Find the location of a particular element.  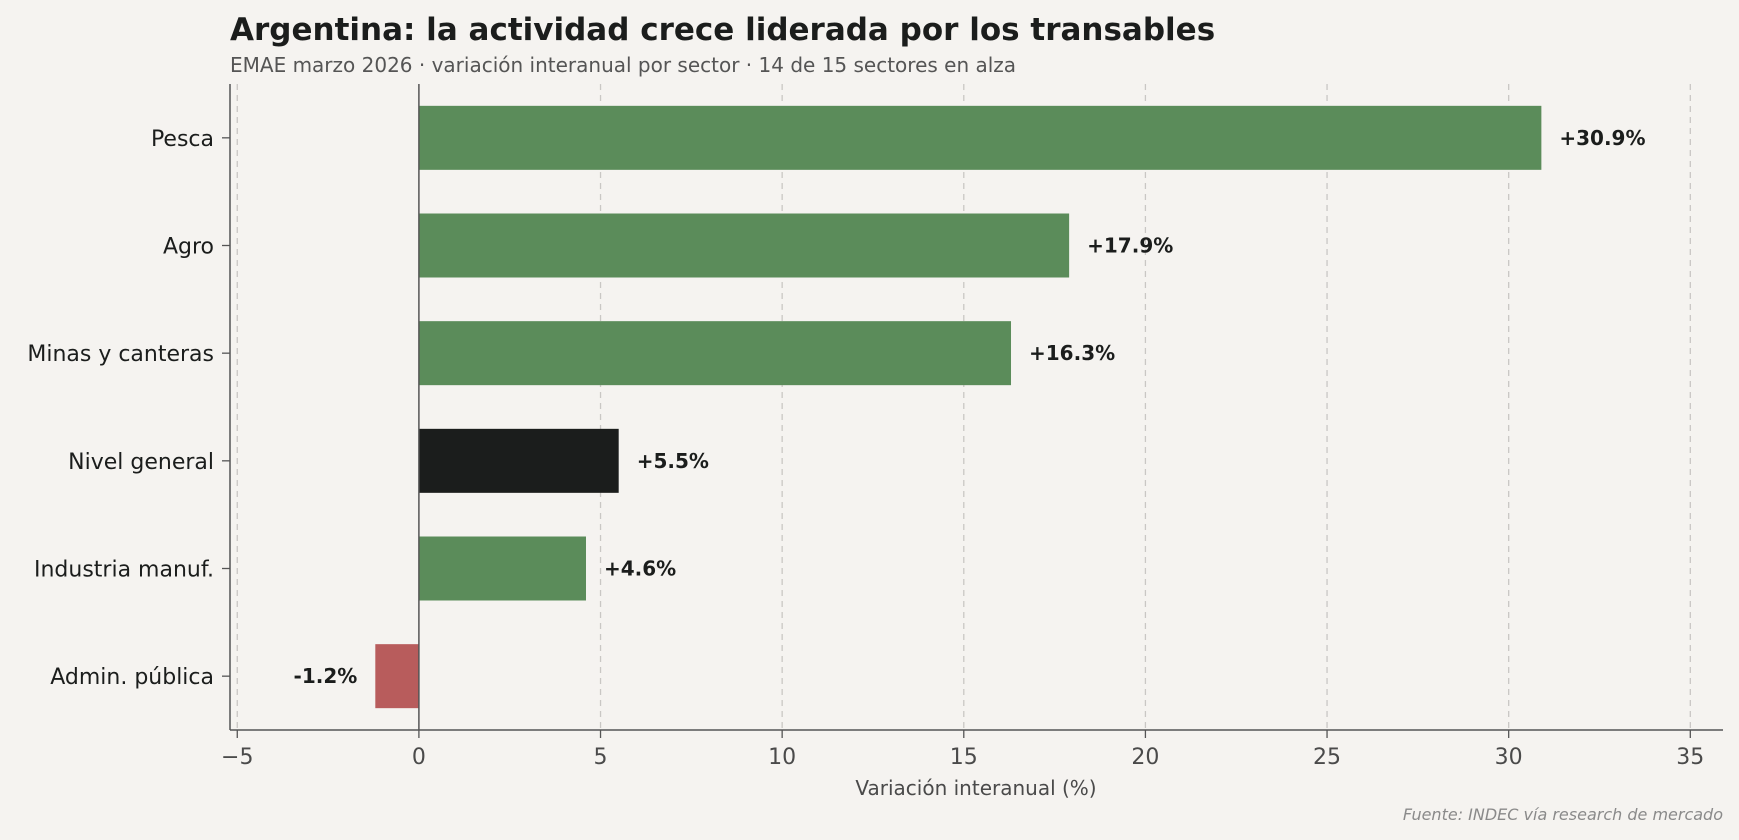

bar-admin-pública is located at coordinates (397, 676).